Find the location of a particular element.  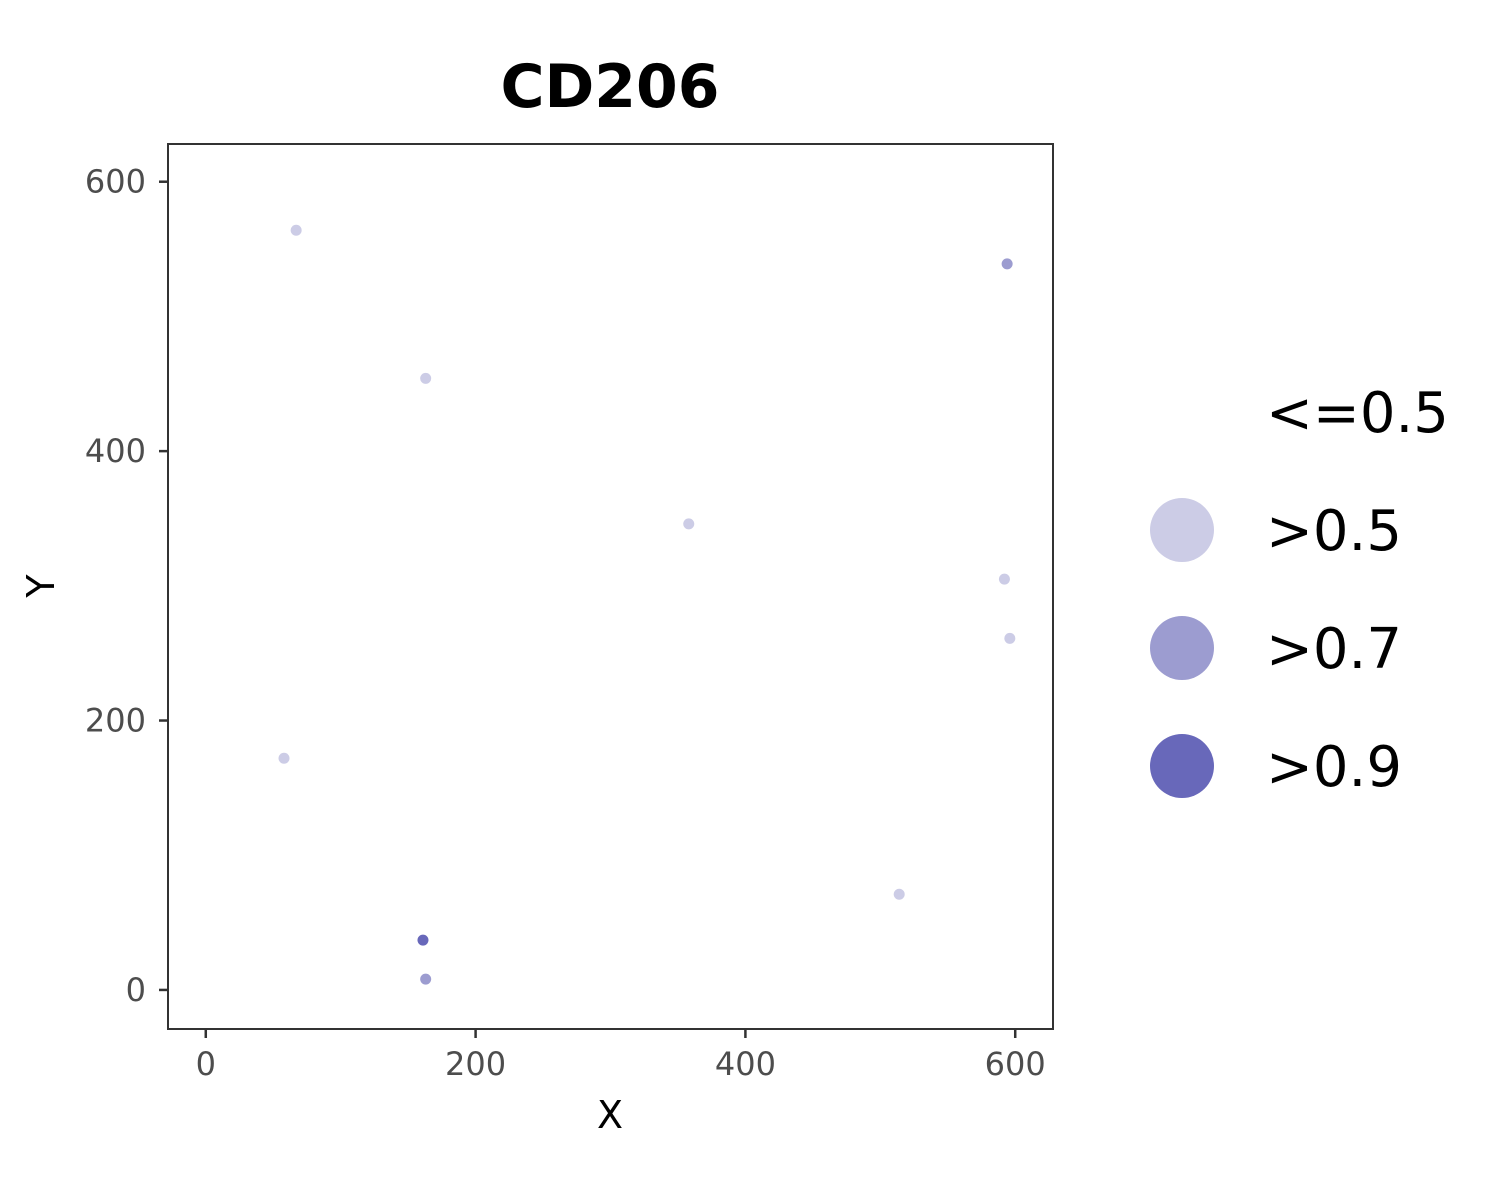

legend-label: >0.5 is located at coordinates (1334, 531).